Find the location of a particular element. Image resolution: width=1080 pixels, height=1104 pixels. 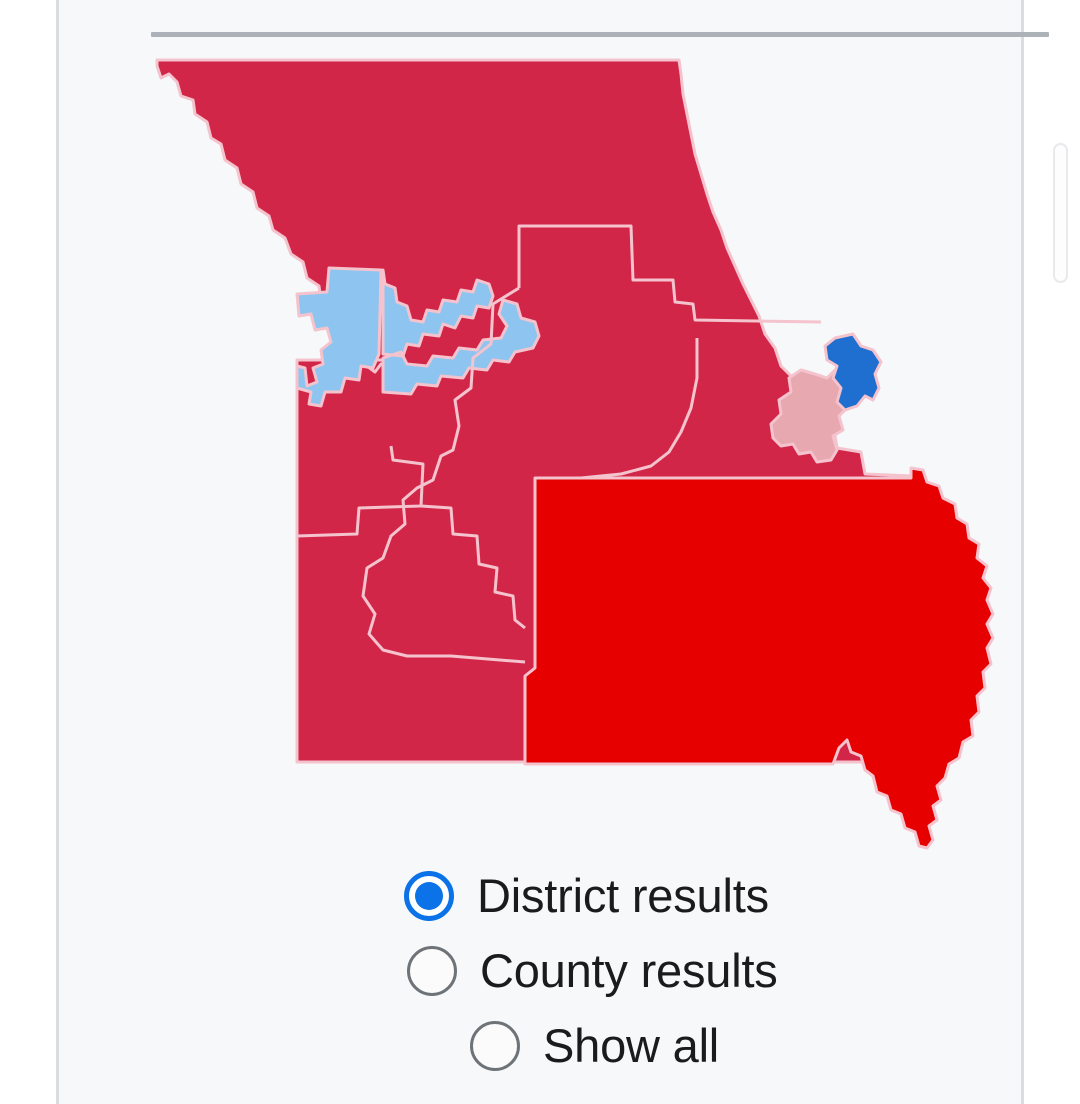

vertical-scrollbar is located at coordinates (1061, 552).